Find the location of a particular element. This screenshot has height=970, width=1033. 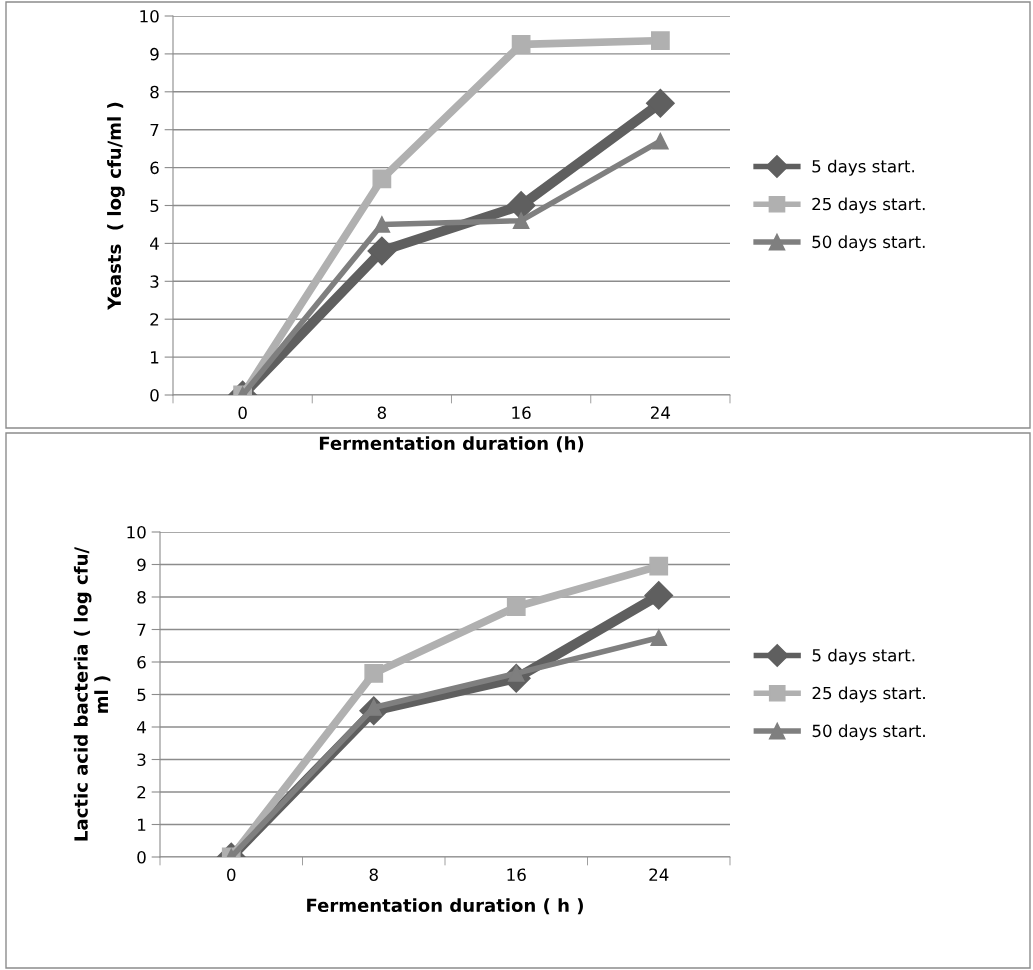

y-axis-title: Yeasts ( log cfu/ml ) is located at coordinates (116, 206).